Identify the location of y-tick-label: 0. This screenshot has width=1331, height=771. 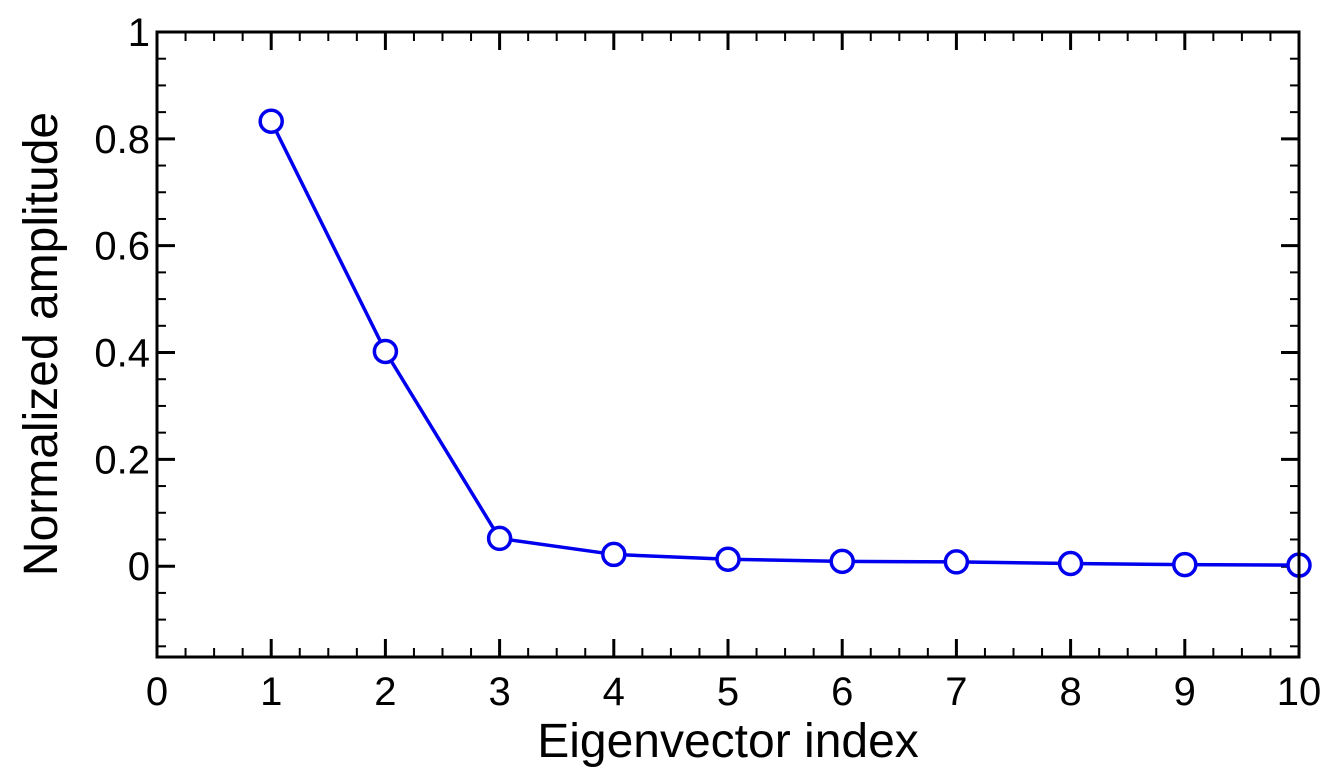
(139, 567).